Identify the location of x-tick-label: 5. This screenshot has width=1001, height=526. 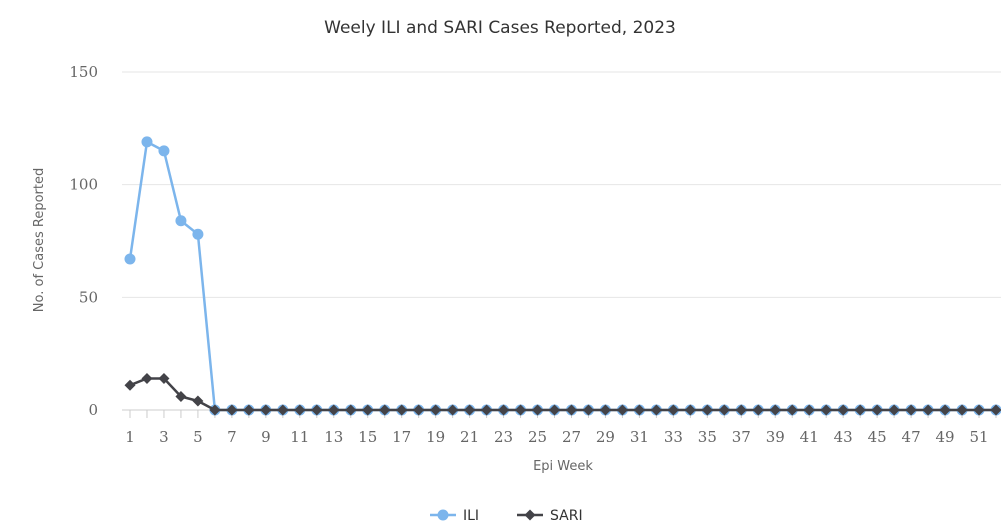
(198, 437).